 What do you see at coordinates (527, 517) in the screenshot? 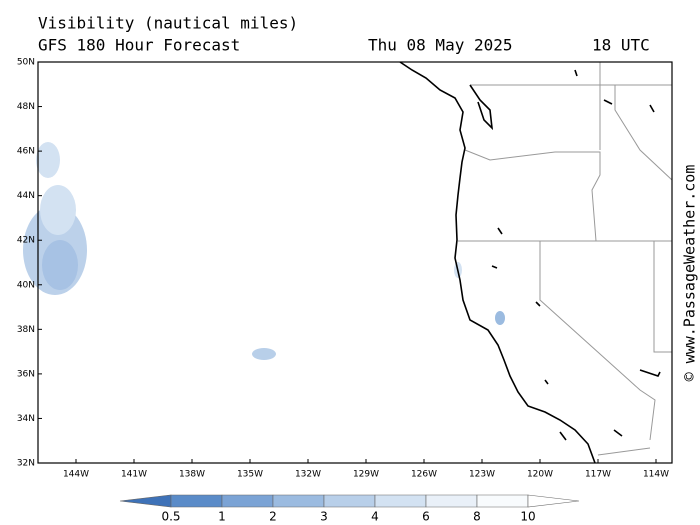
I see `colorbar-label: 10` at bounding box center [527, 517].